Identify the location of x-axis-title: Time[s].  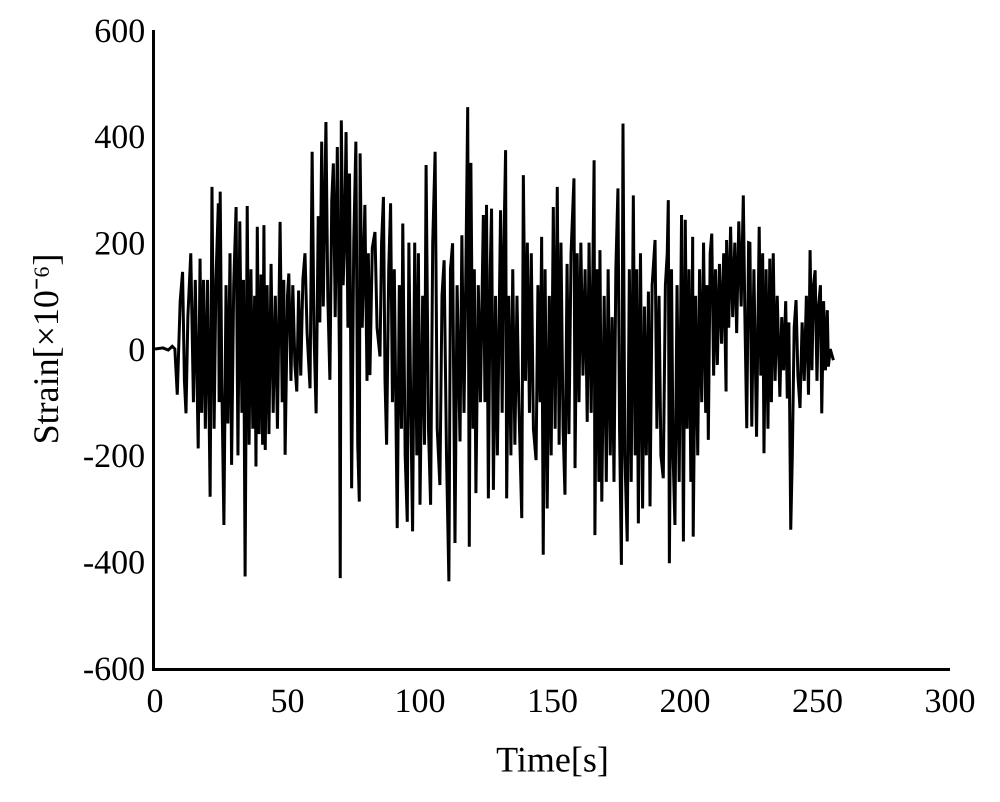
(552, 760).